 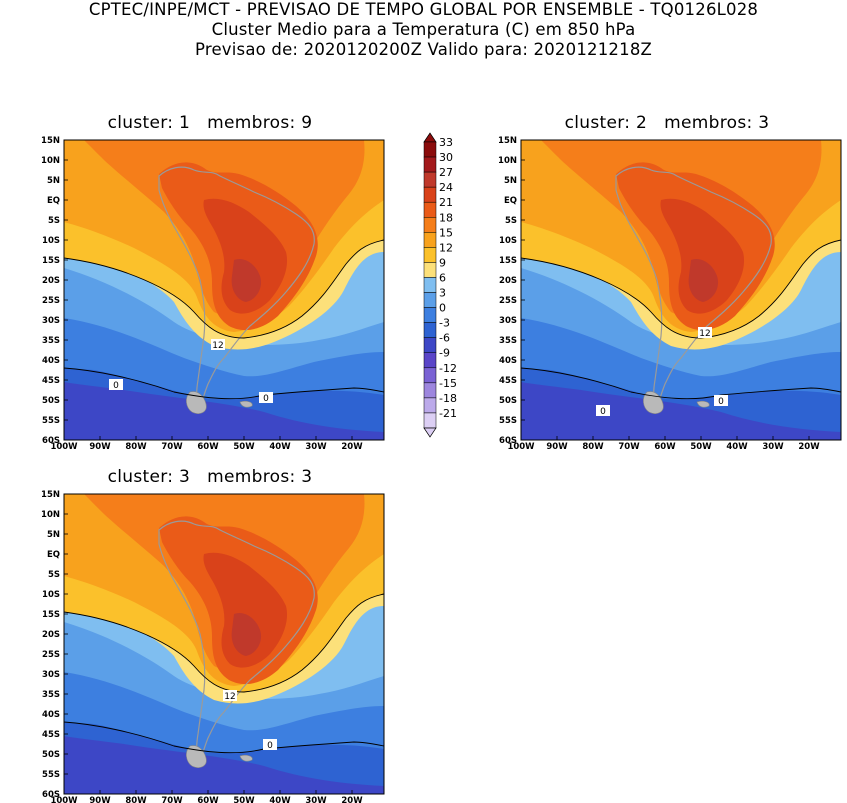 I want to click on latitude-tick-label: 50S, so click(x=51, y=401).